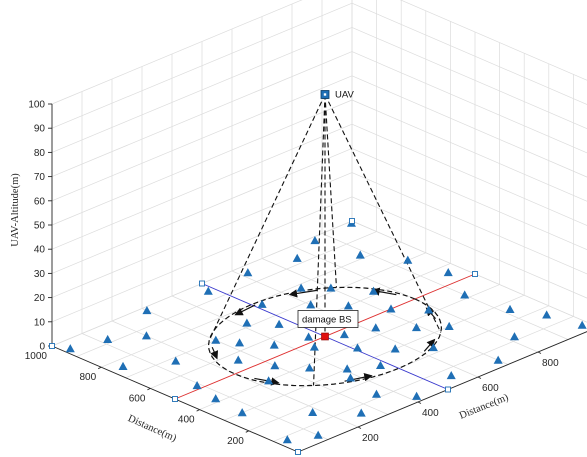 Image resolution: width=587 pixels, height=457 pixels. Describe the element at coordinates (137, 398) in the screenshot. I see `y-tick-label: 600` at that location.